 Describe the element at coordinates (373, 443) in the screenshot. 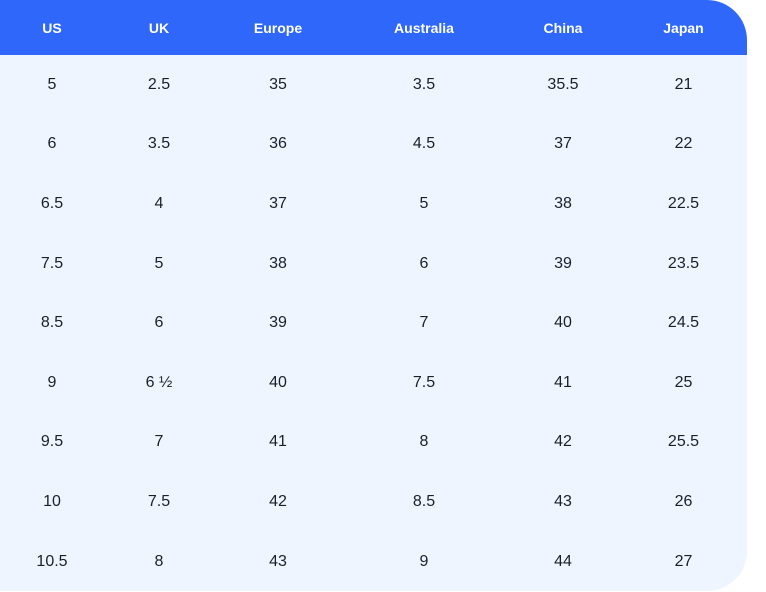

I see `table-row: 9.5 7 41 8 42 25.5` at that location.